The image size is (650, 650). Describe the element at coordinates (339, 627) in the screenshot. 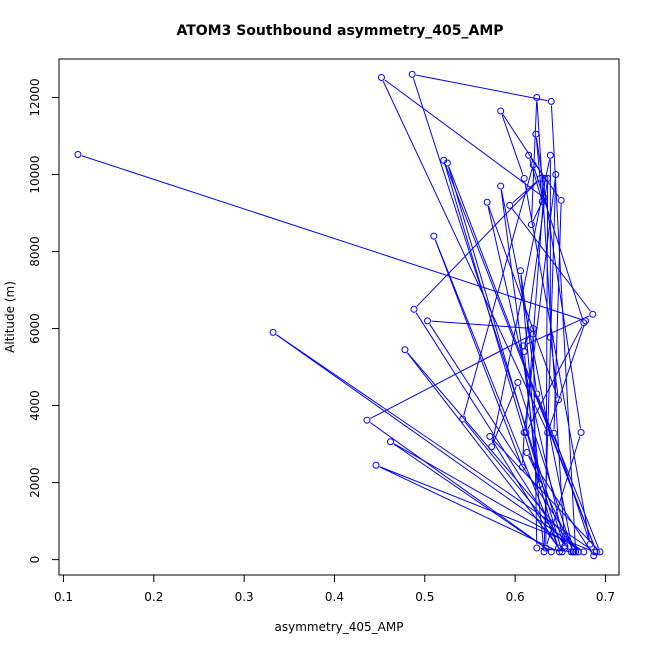

I see `x-axis-label: asymmetry_405_AMP` at that location.